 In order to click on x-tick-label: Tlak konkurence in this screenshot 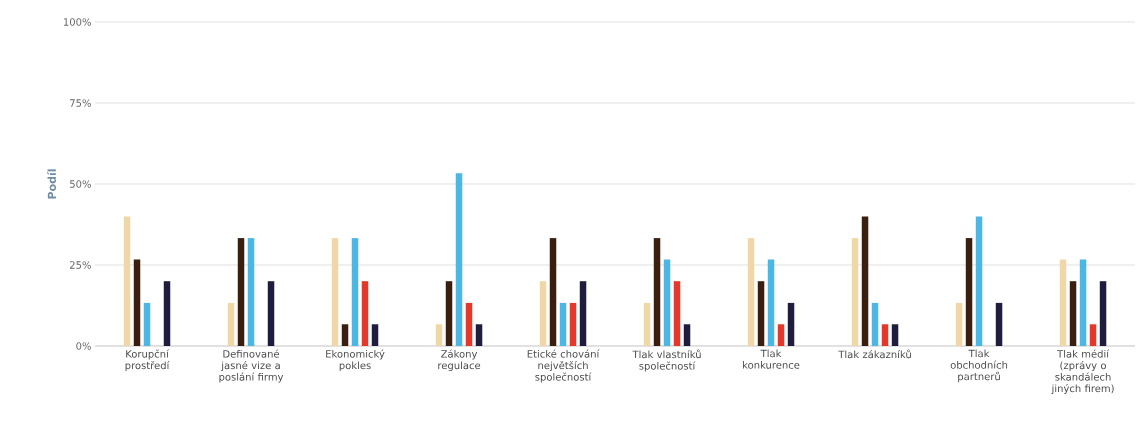, I will do `click(771, 359)`.